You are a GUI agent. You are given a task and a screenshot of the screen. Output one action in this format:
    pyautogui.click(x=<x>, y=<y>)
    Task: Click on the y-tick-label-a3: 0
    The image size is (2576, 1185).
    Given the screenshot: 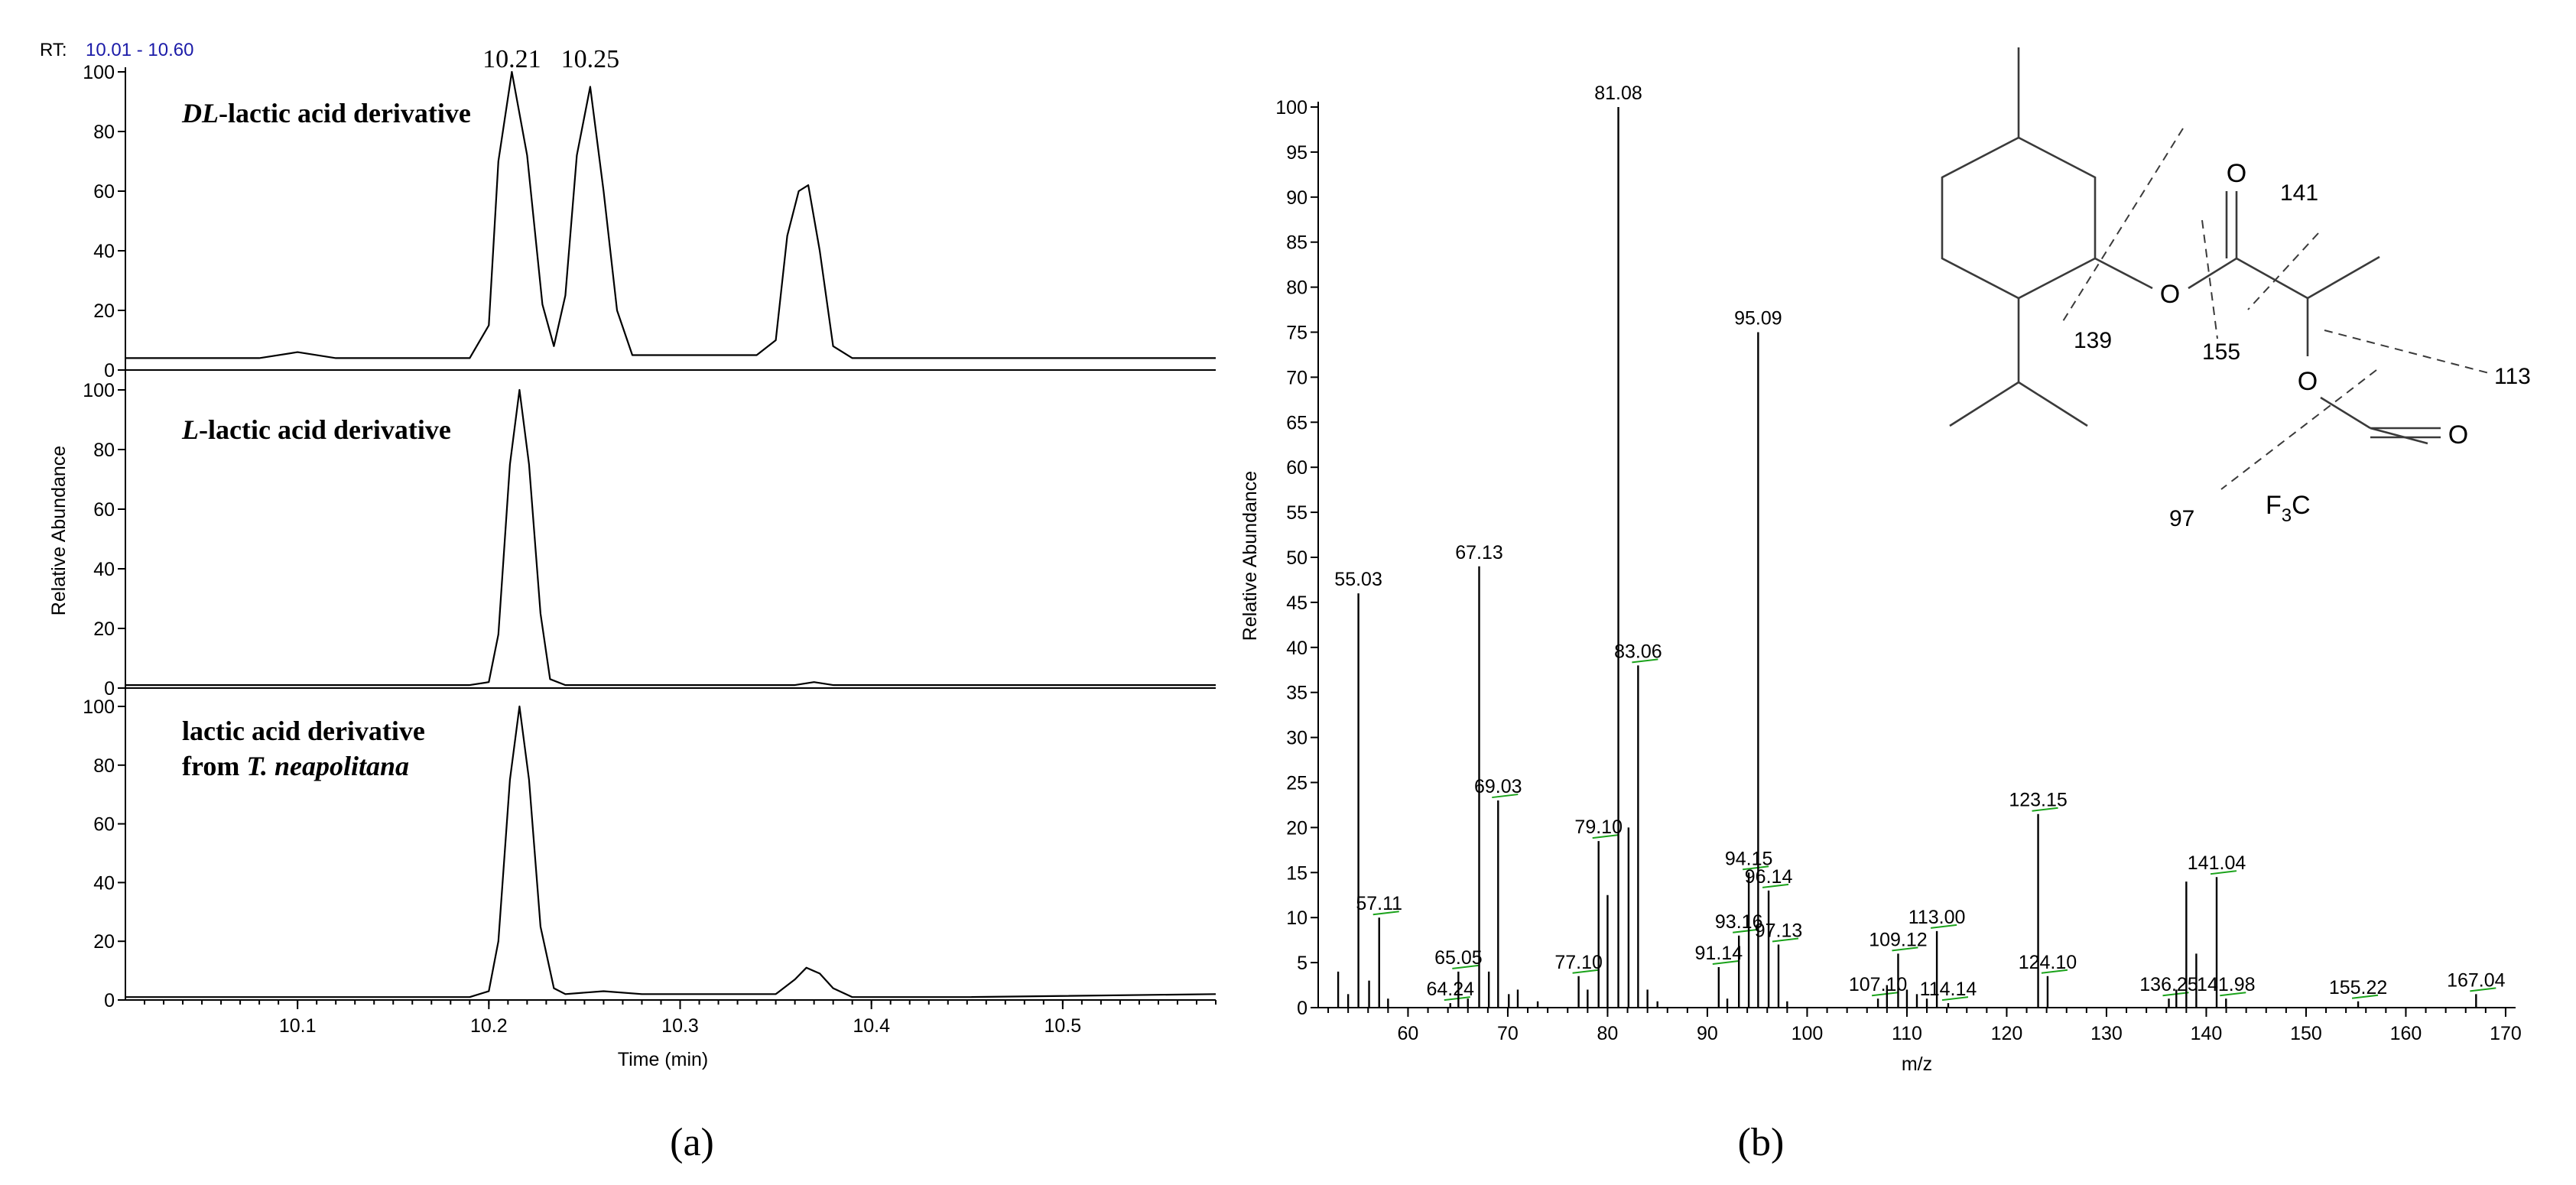 What is the action you would take?
    pyautogui.click(x=110, y=1000)
    